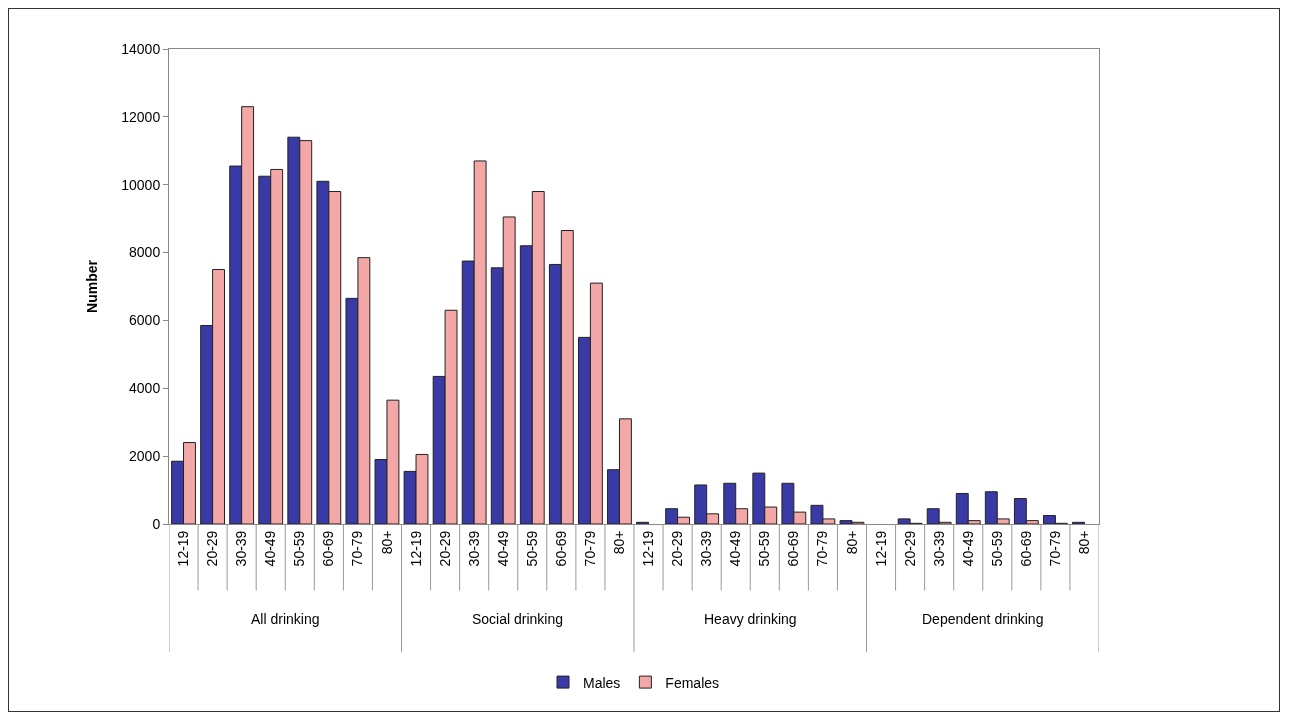  What do you see at coordinates (750, 619) in the screenshot?
I see `text: Heavy drinking` at bounding box center [750, 619].